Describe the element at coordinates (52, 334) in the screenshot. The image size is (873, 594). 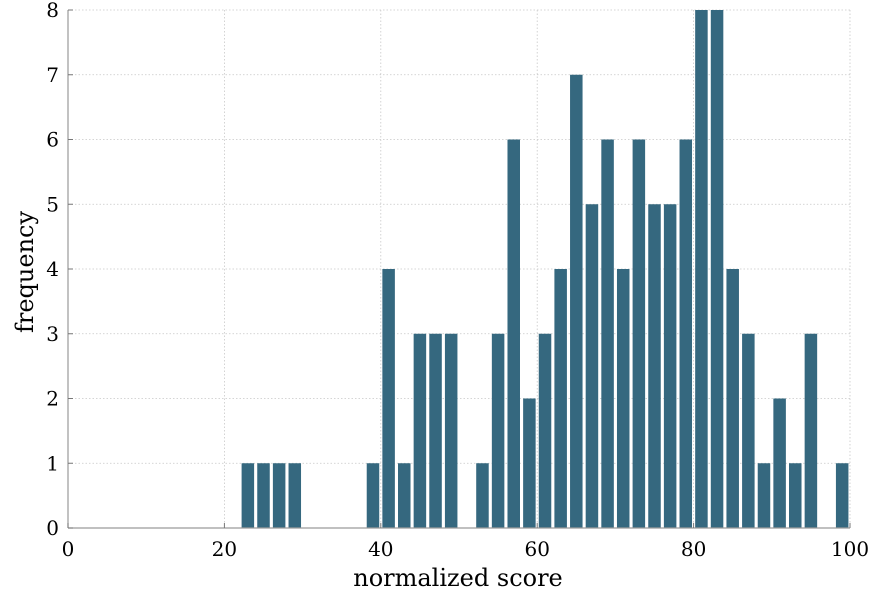
I see `y-tick-label: 3` at that location.